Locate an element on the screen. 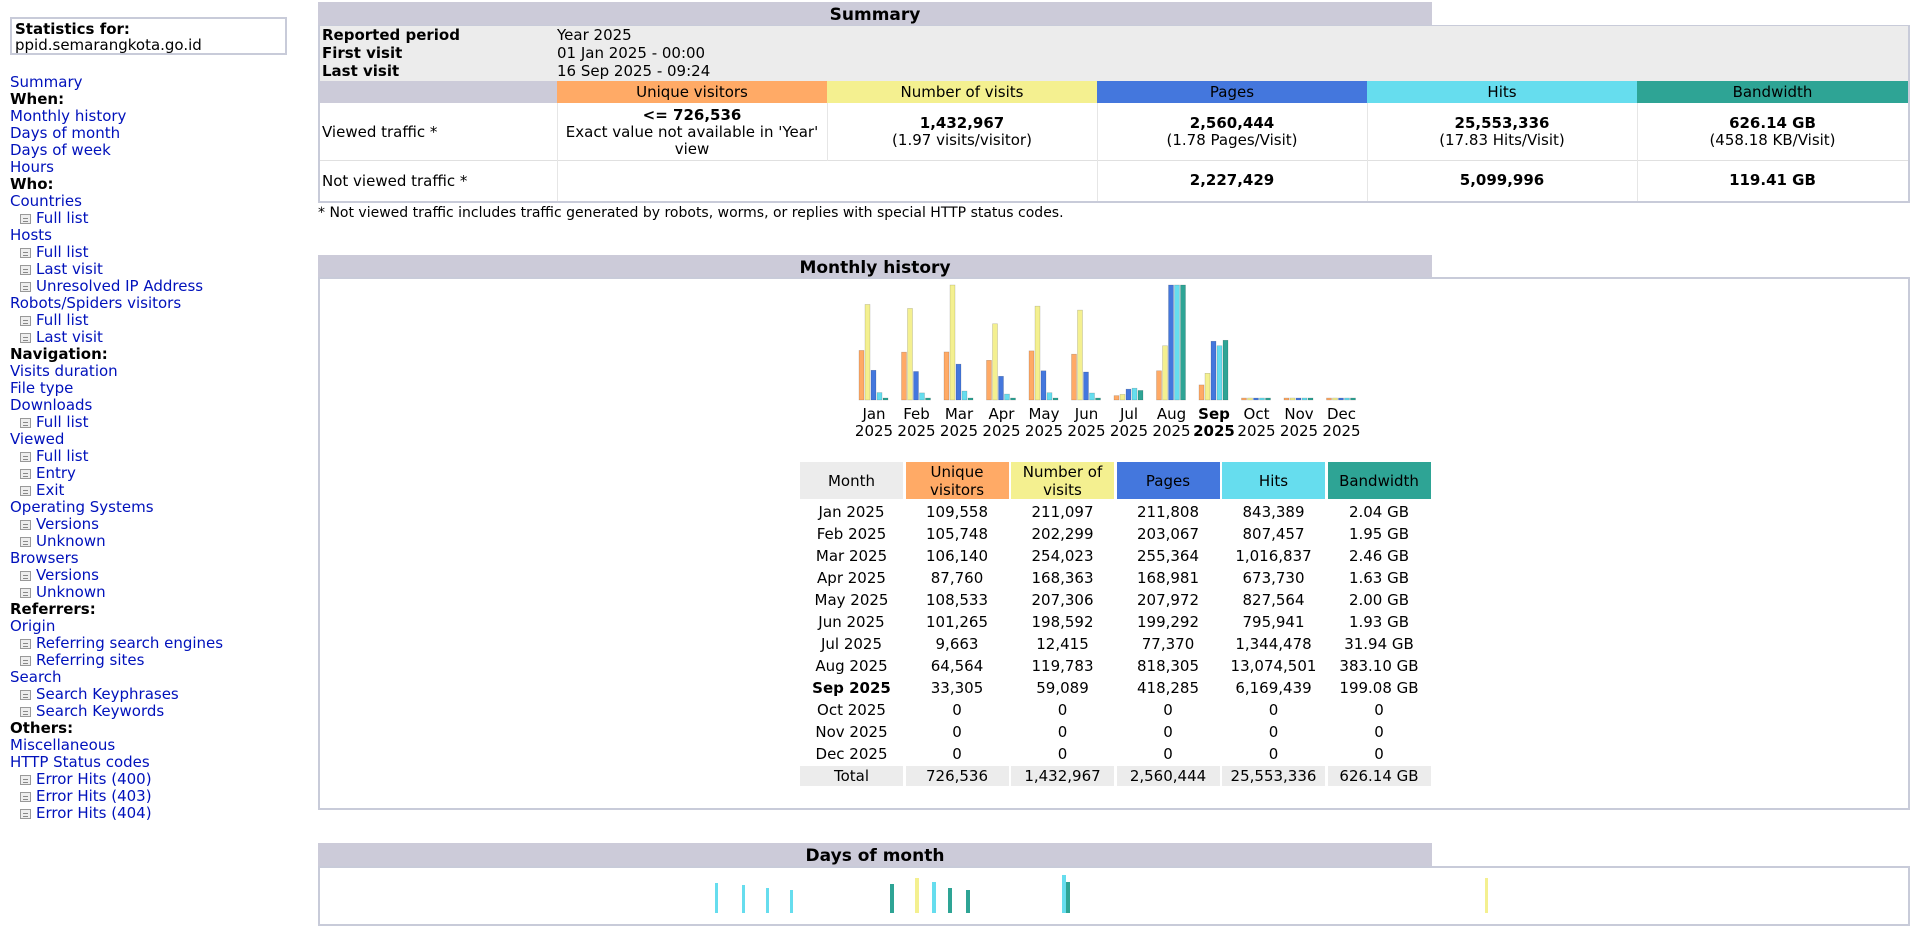 The height and width of the screenshot is (926, 1920). monthly-cell-unique: 0 is located at coordinates (957, 732).